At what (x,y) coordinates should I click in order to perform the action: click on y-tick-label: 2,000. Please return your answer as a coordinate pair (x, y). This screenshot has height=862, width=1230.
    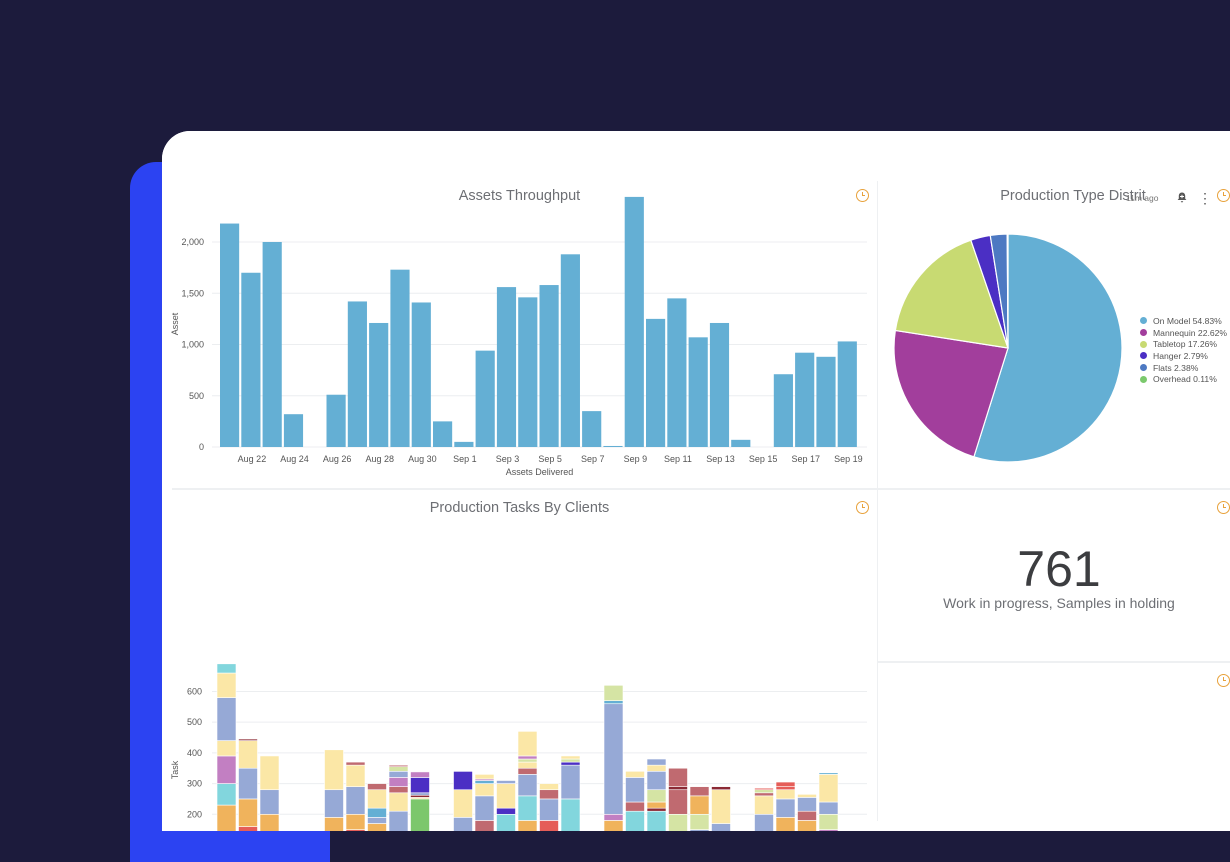
    Looking at the image, I should click on (192, 242).